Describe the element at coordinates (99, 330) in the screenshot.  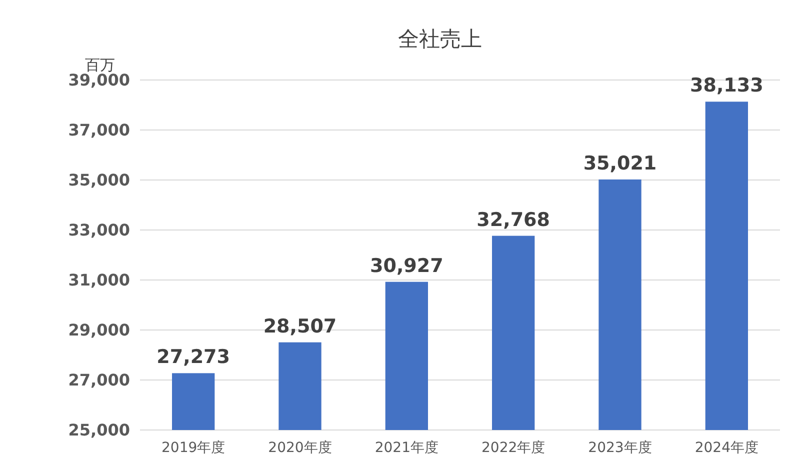
I see `y-tick-label: 29,000` at that location.